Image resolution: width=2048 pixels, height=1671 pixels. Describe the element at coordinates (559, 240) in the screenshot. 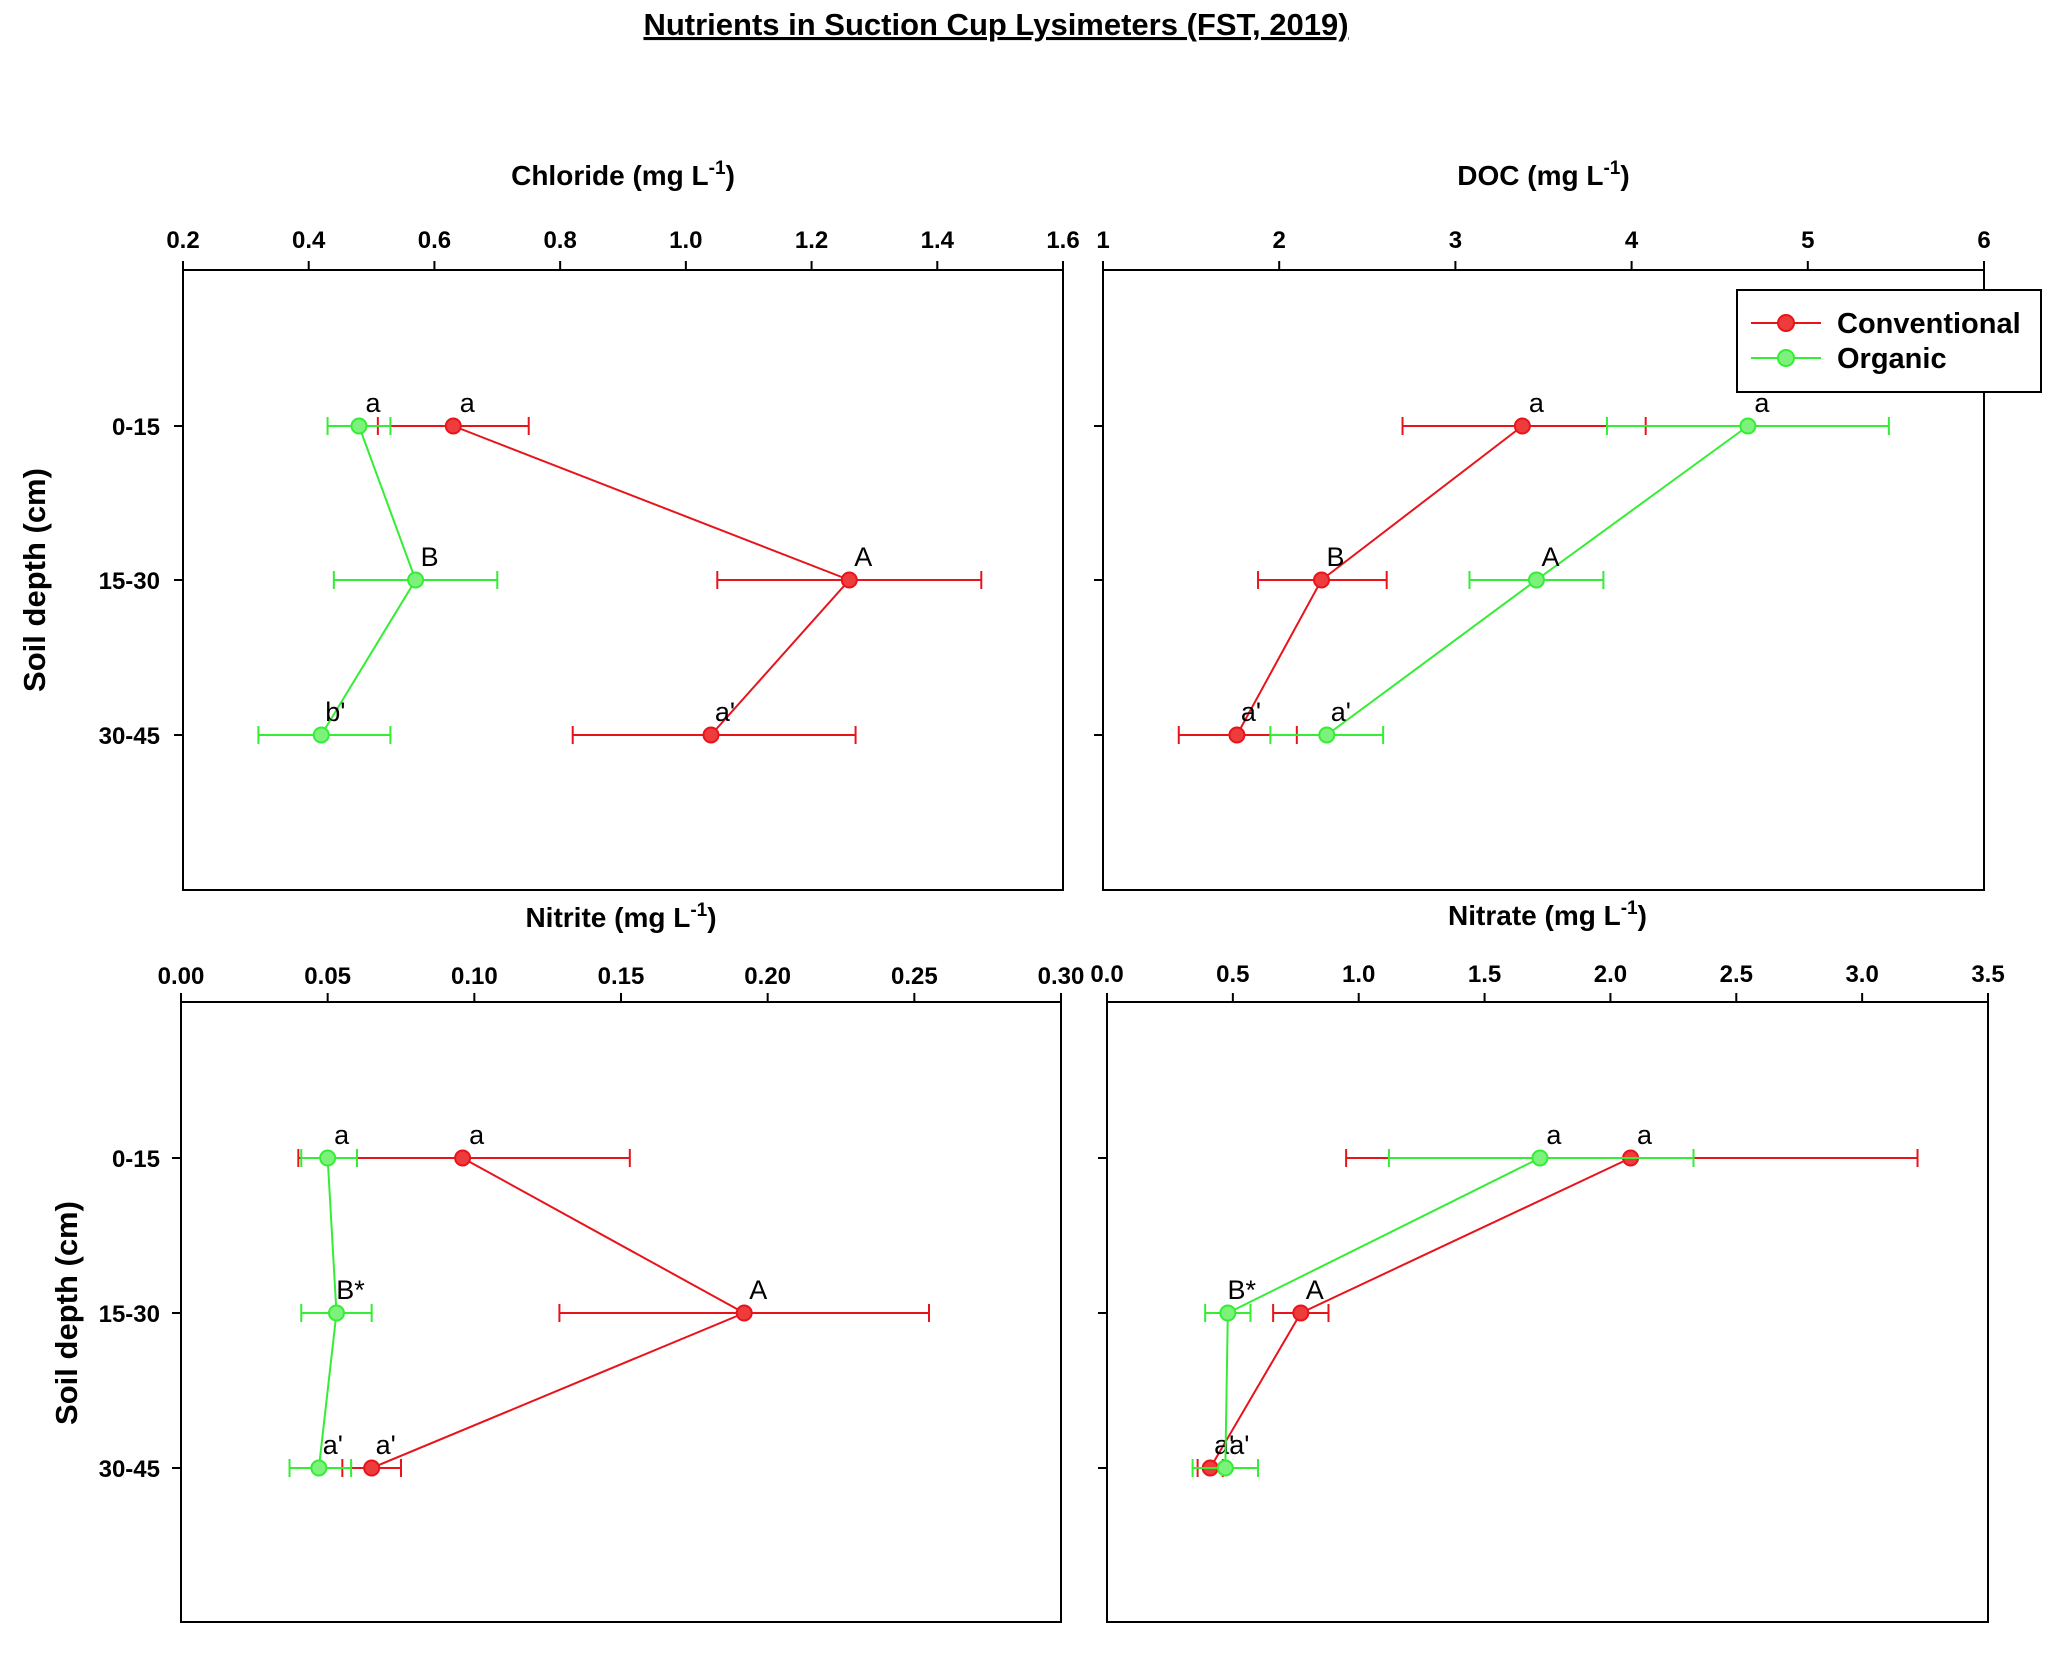

I see `x-tick-label: 0.8` at that location.